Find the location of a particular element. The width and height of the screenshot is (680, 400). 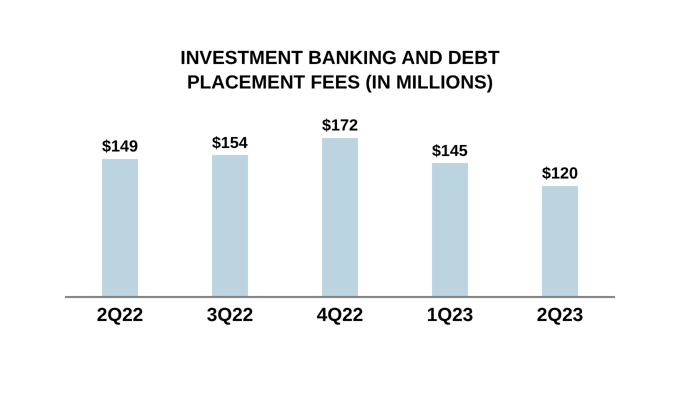

data-label: $149 is located at coordinates (120, 147).